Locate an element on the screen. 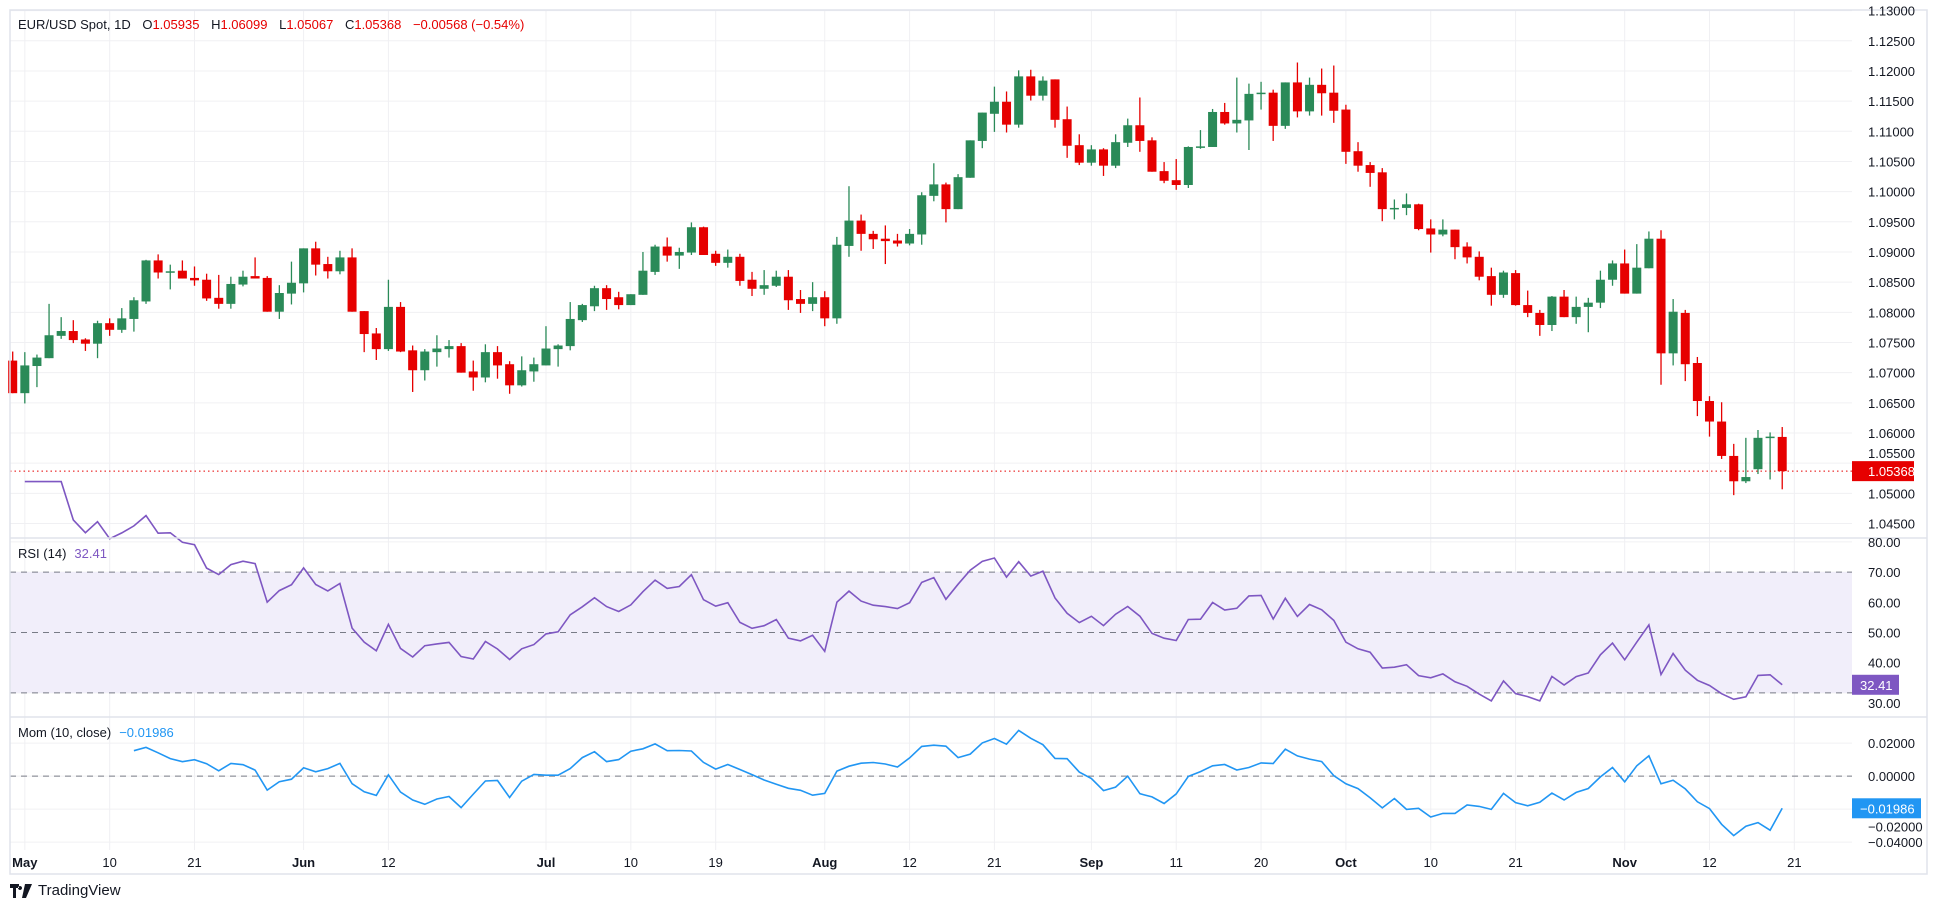 Image resolution: width=1936 pixels, height=910 pixels. symbol-title: EUR/USD Spot, 1D is located at coordinates (74, 24).